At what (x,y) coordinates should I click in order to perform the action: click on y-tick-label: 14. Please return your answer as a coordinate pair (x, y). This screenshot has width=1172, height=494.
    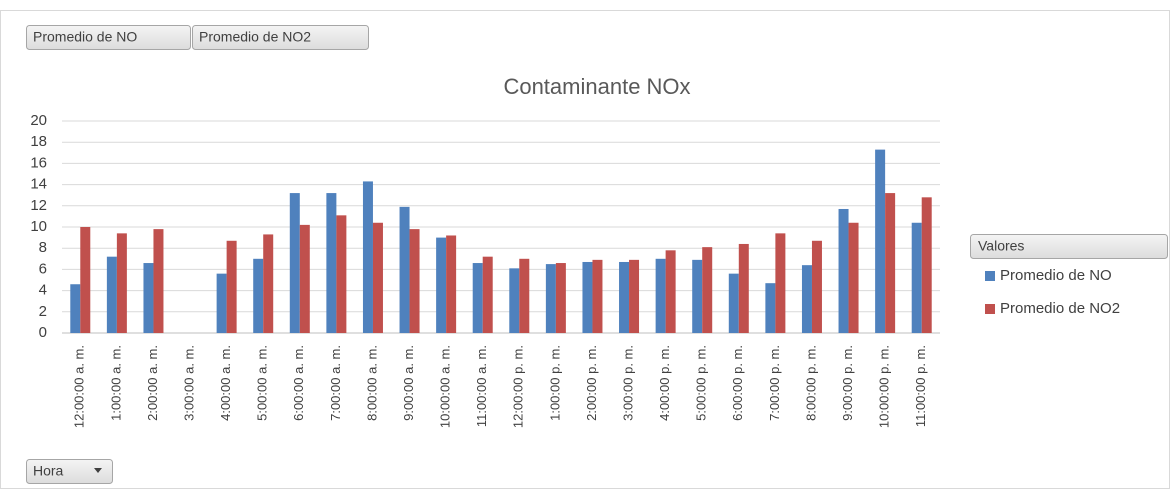
    Looking at the image, I should click on (38, 184).